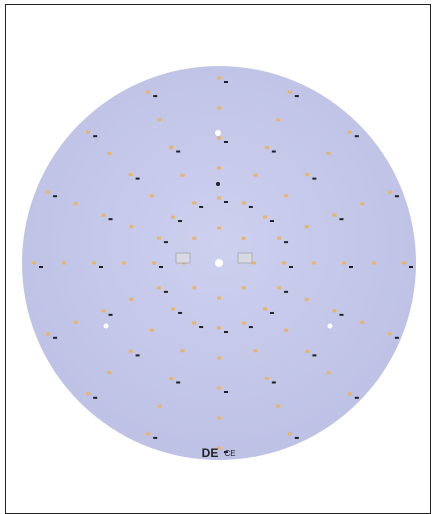  Describe the element at coordinates (183, 258) in the screenshot. I see `connector` at that location.